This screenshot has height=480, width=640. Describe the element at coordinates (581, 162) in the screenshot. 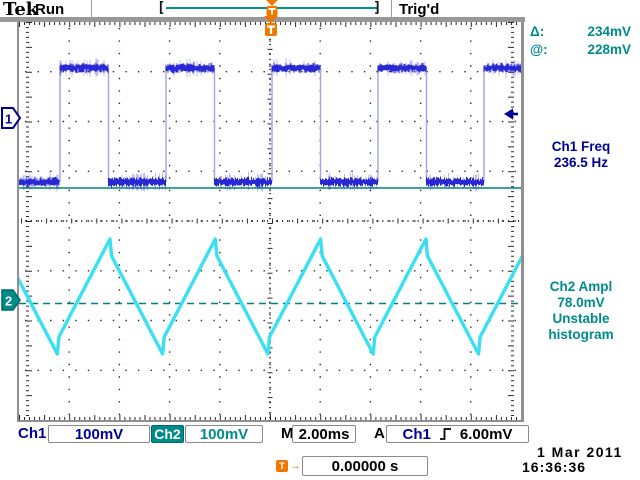

I see `measurement-ch1-freq-value: 236.5 Hz` at that location.